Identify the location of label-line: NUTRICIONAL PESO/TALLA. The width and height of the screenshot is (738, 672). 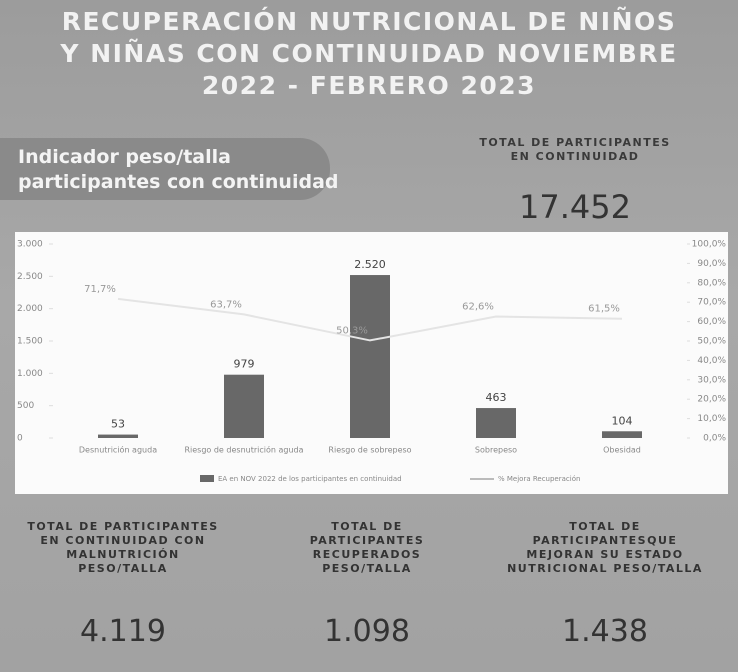
(605, 568).